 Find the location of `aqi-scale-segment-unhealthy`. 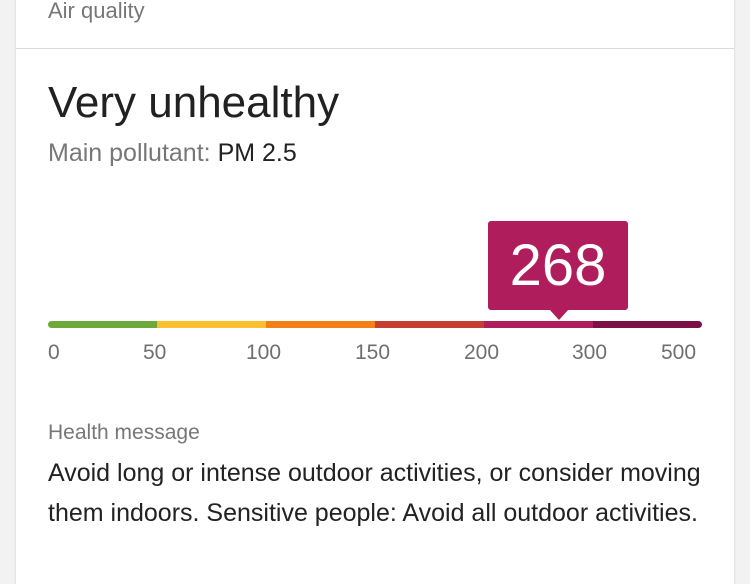

aqi-scale-segment-unhealthy is located at coordinates (429, 324).